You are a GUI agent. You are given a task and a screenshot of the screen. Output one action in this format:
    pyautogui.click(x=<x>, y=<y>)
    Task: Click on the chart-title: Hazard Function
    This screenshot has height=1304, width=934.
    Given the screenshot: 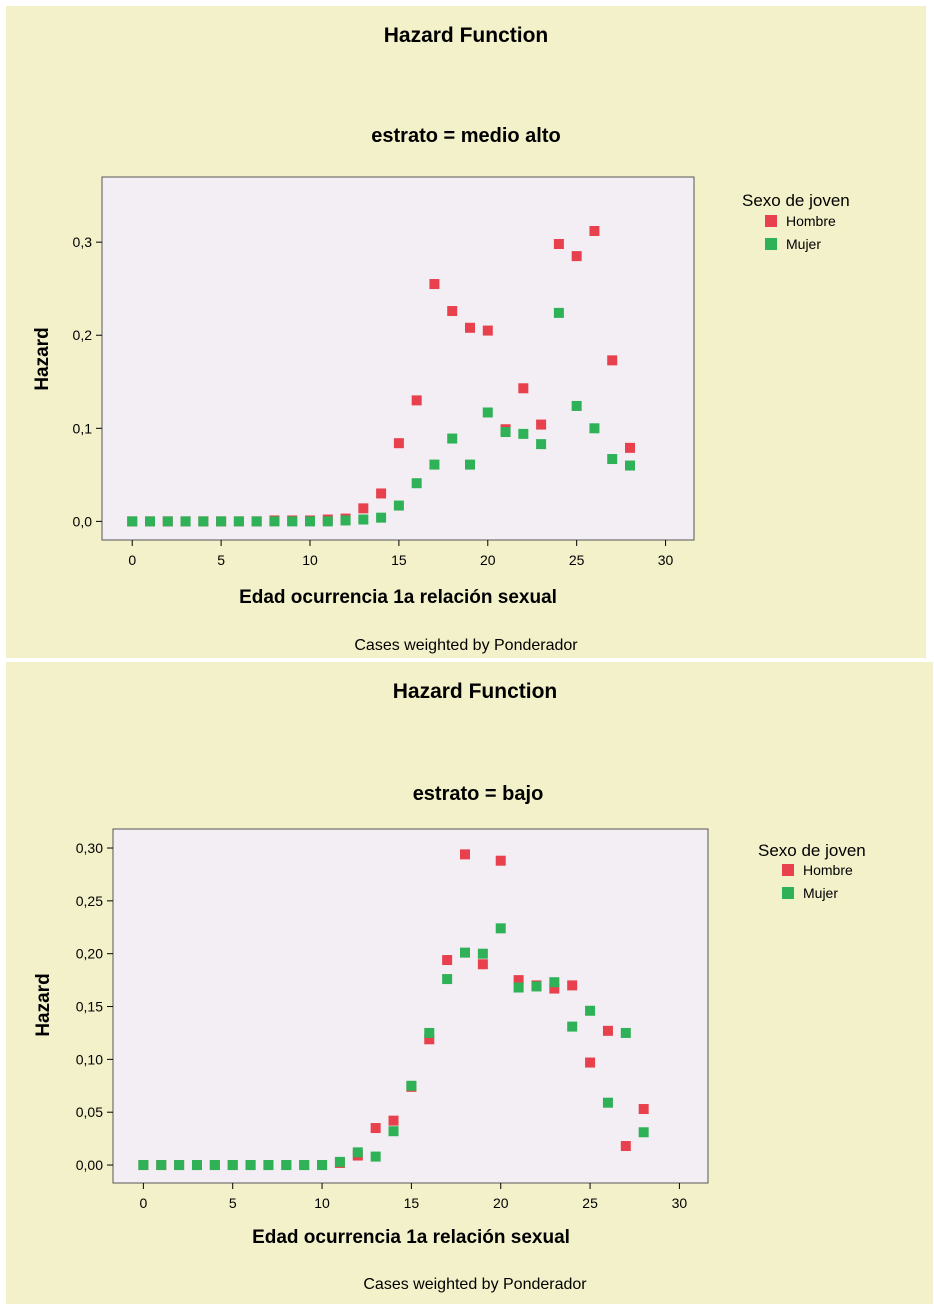 What is the action you would take?
    pyautogui.click(x=475, y=691)
    